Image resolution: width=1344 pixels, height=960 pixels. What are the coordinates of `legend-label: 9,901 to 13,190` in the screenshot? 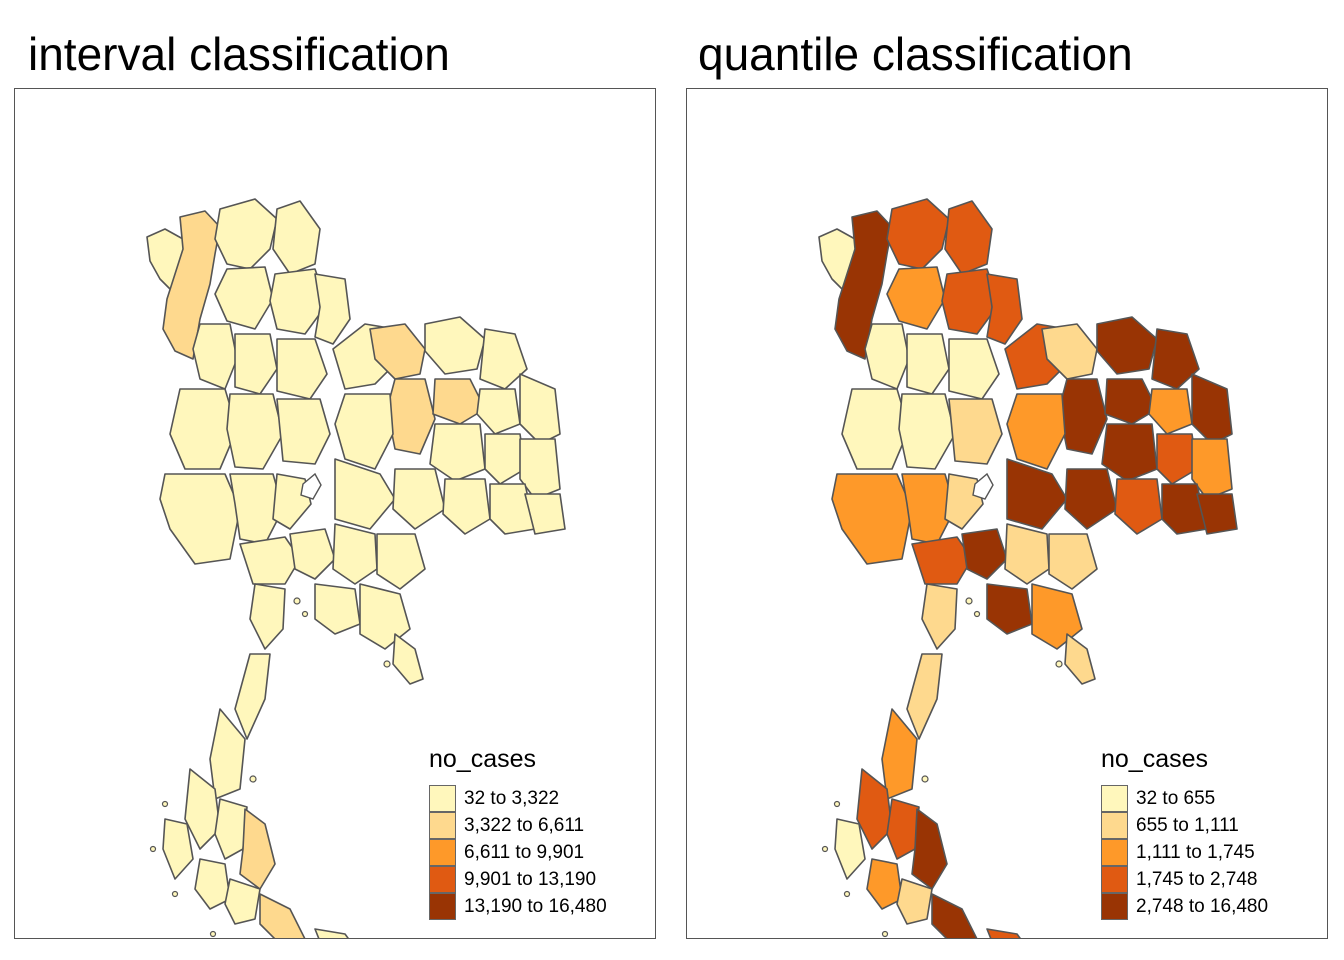 It's located at (530, 879).